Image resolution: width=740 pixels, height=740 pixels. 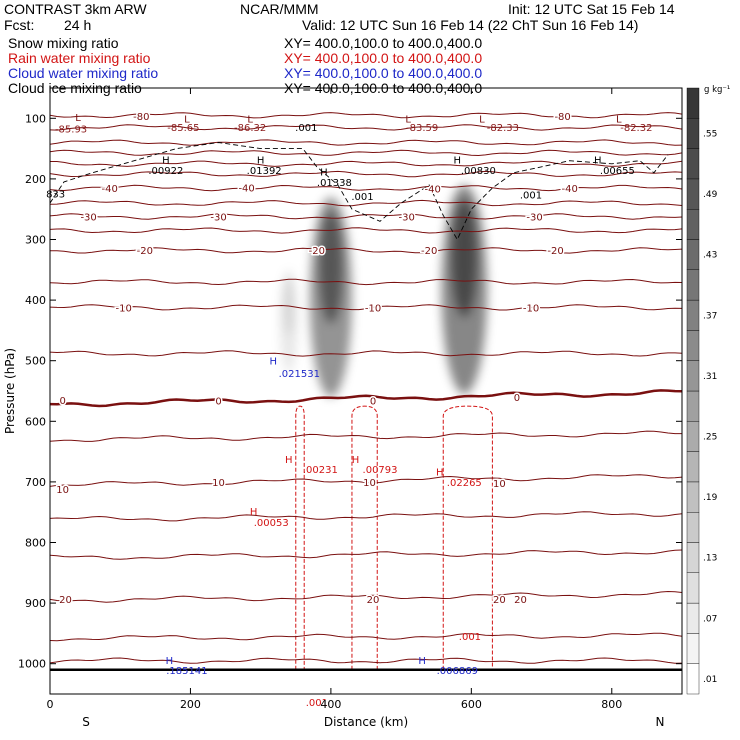 I want to click on field-label-snow: Snow mixing ratio, so click(x=63, y=43).